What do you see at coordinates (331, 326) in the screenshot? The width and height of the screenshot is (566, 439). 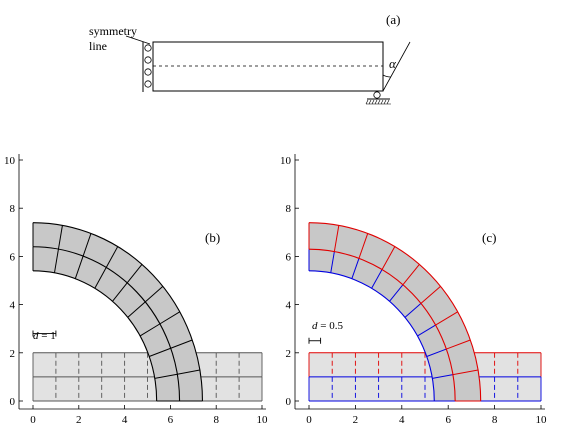 I see `panel-c-d-value: = 0.5` at bounding box center [331, 326].